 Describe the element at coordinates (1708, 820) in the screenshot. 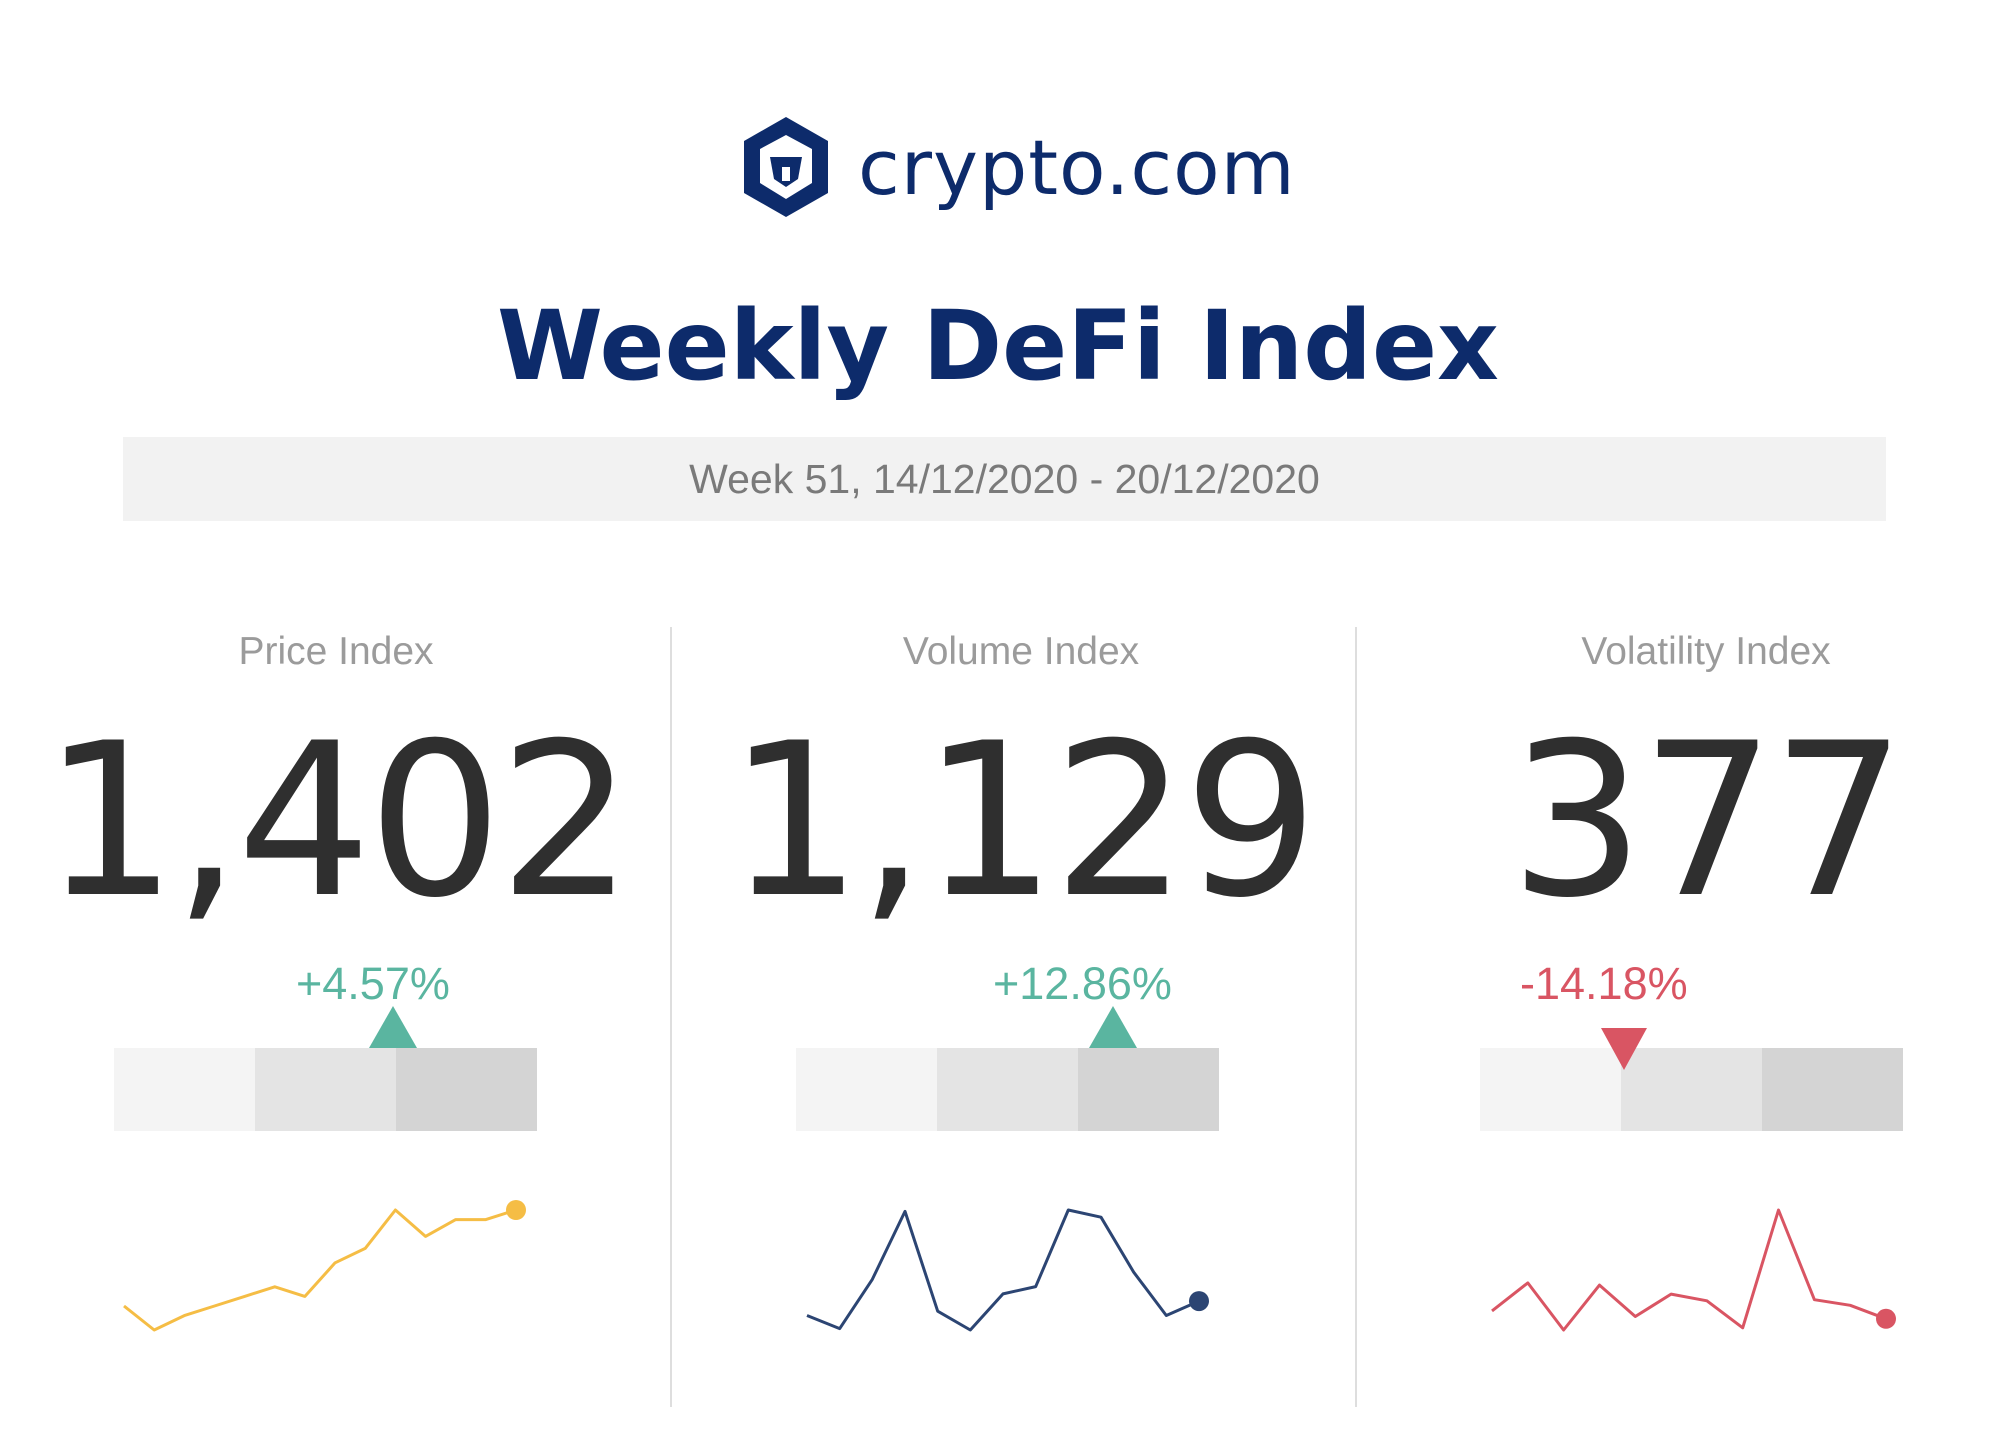

I see `volatility-index-value: 377` at that location.